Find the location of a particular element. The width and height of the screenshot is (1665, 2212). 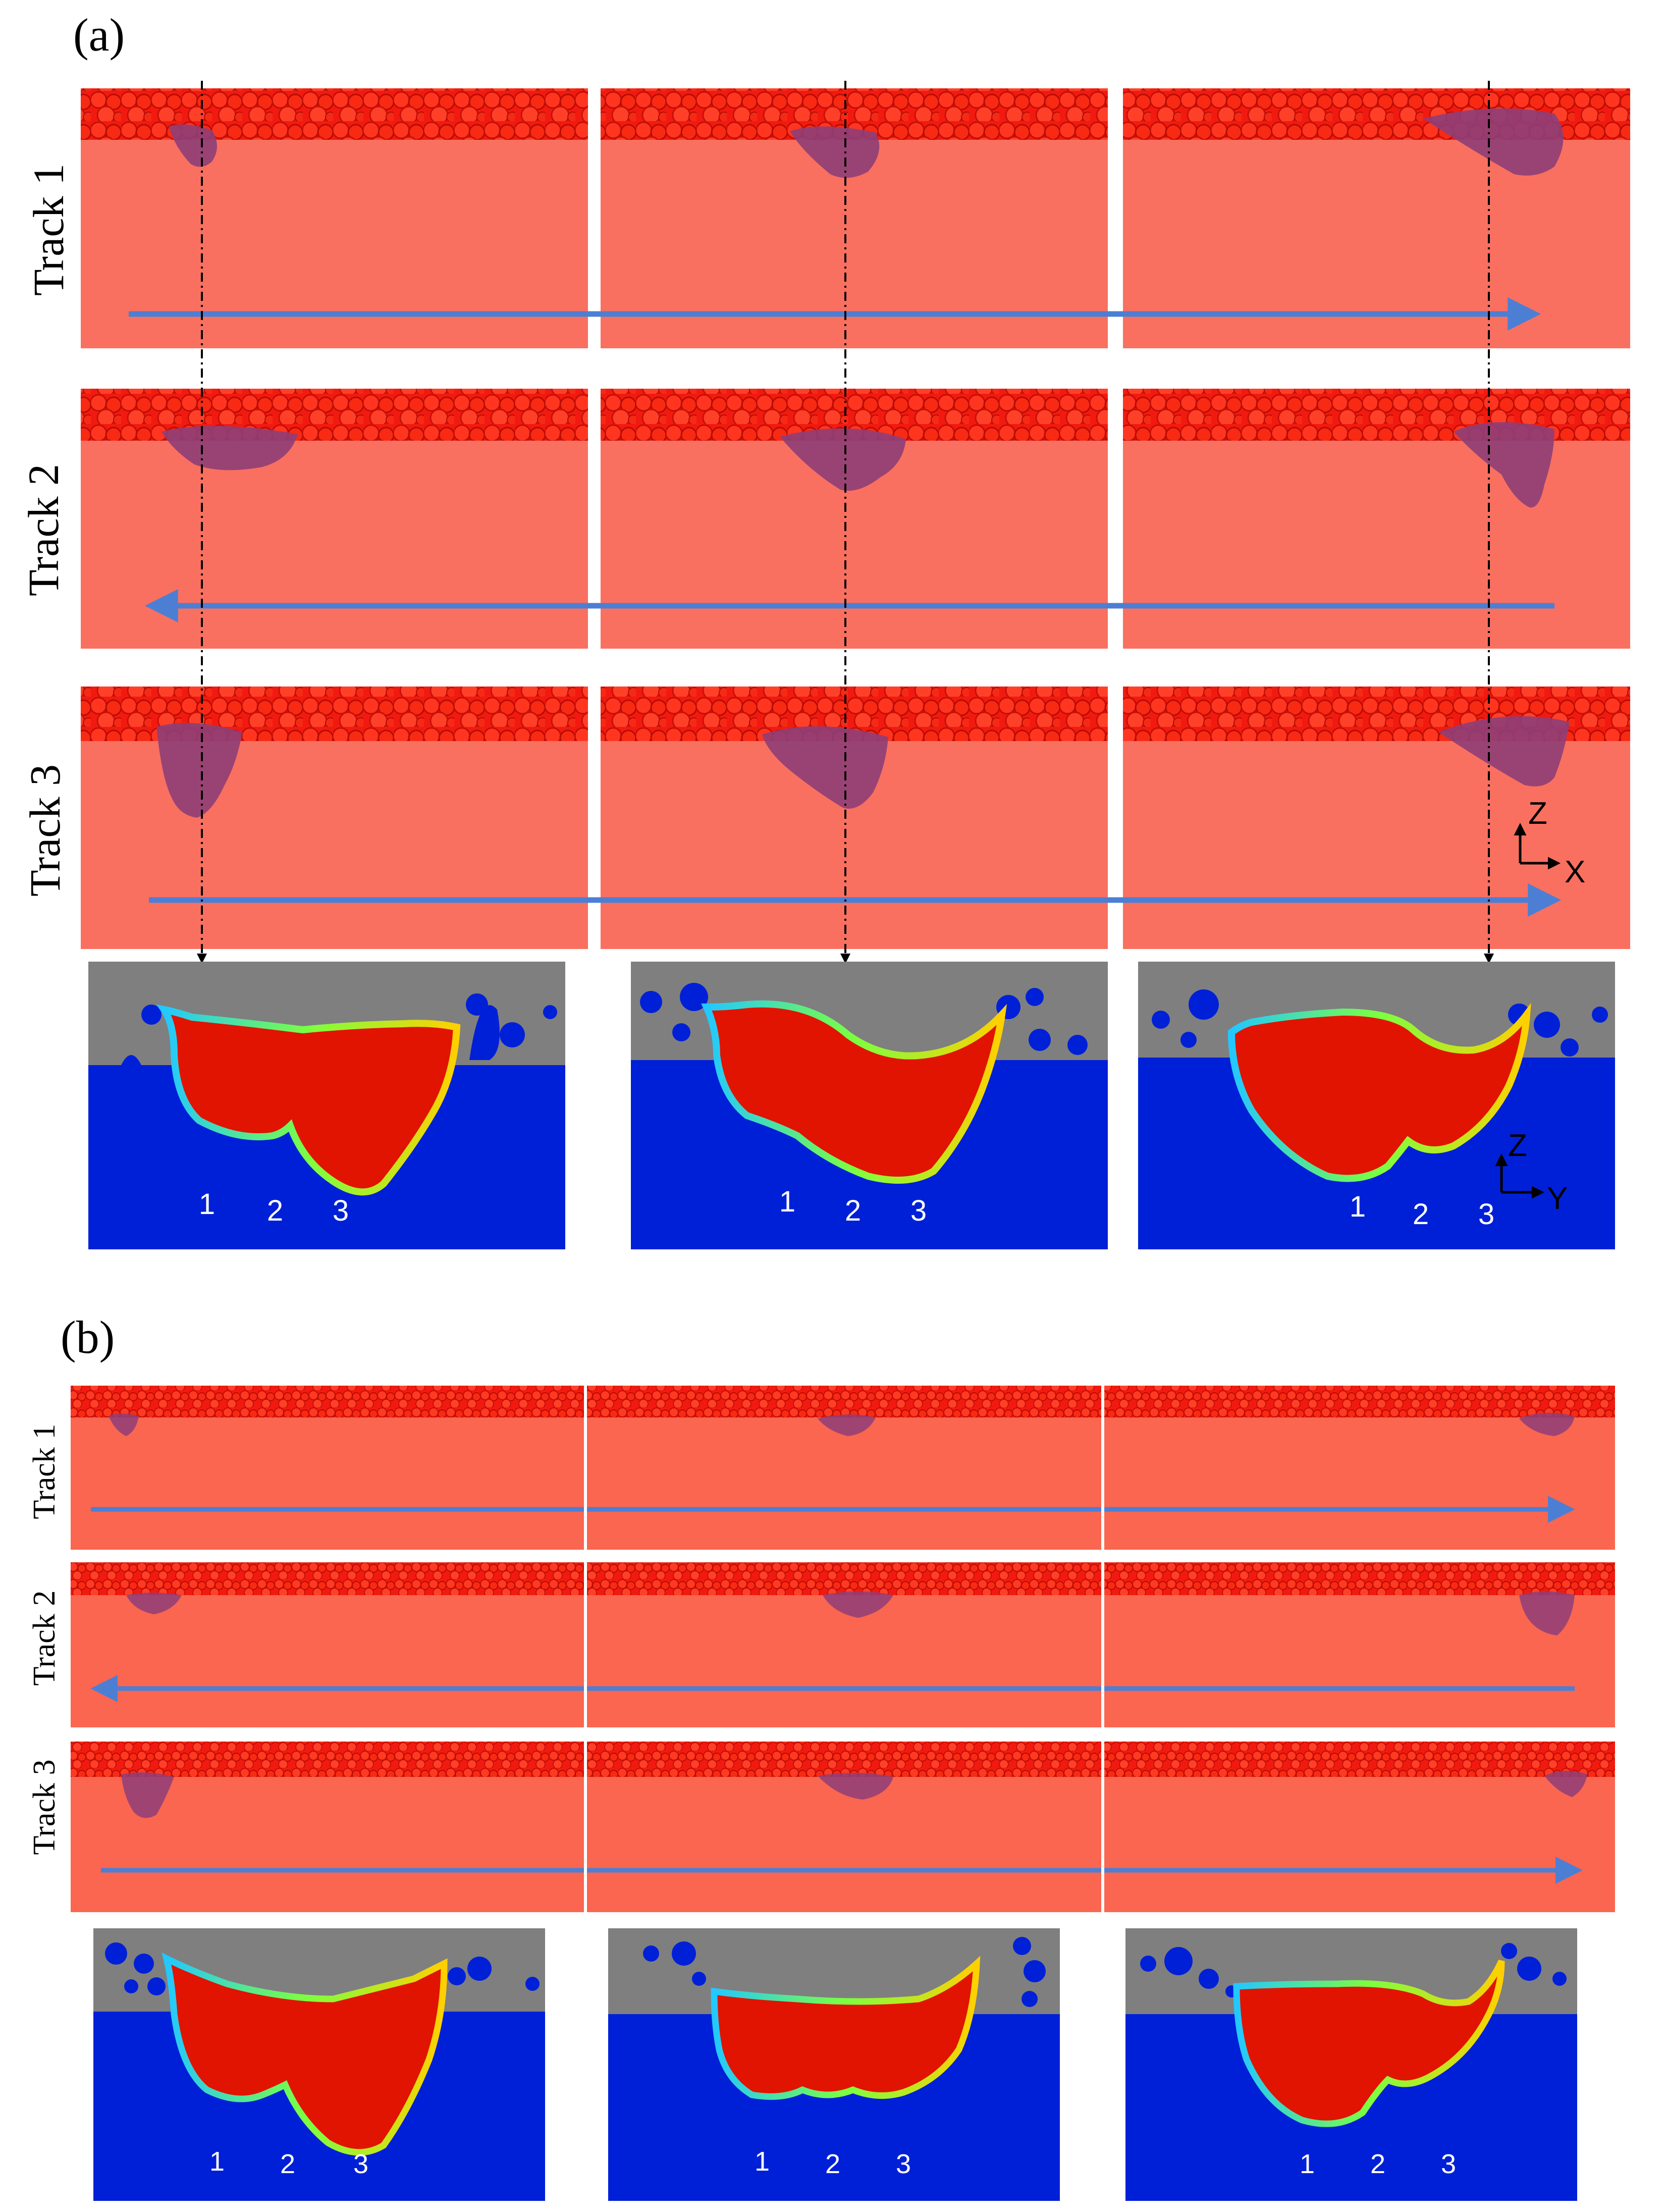

track-label-b-1: Track 1 is located at coordinates (45, 1471).